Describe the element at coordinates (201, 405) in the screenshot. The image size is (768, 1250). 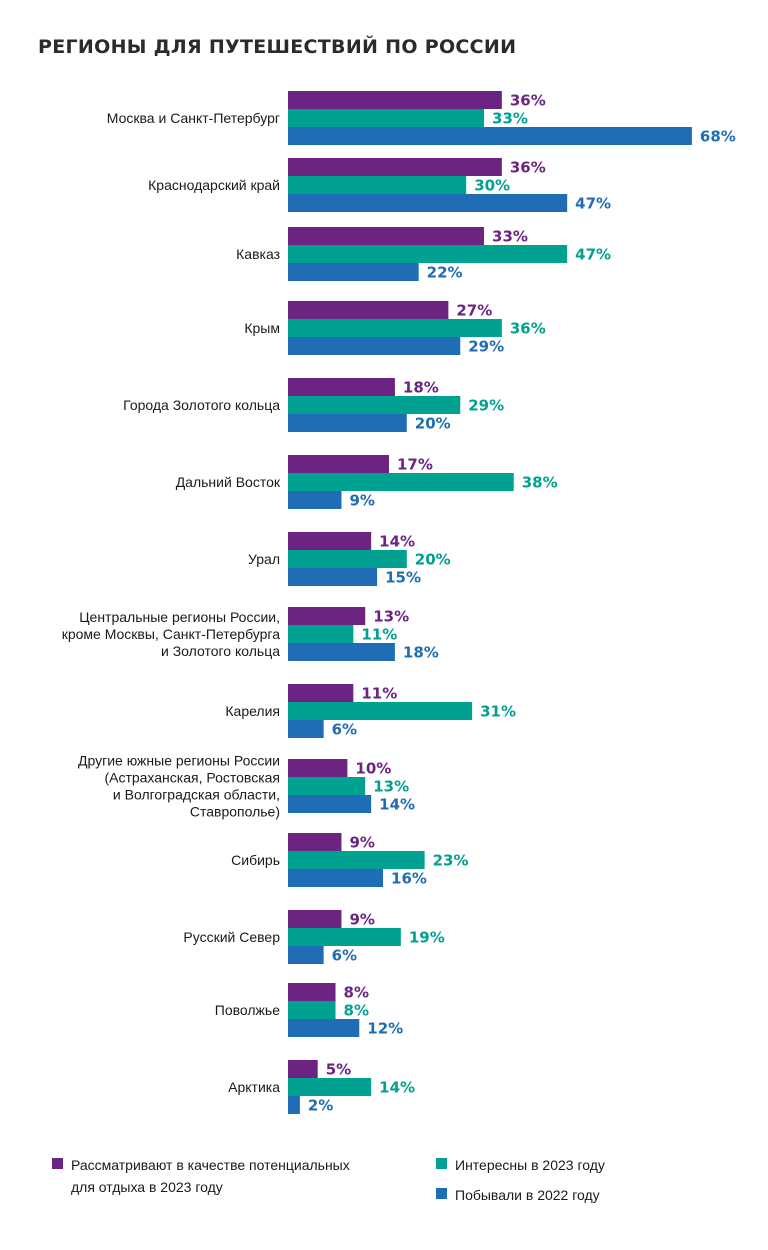
I see `category-label: Города Золотого кольца` at that location.